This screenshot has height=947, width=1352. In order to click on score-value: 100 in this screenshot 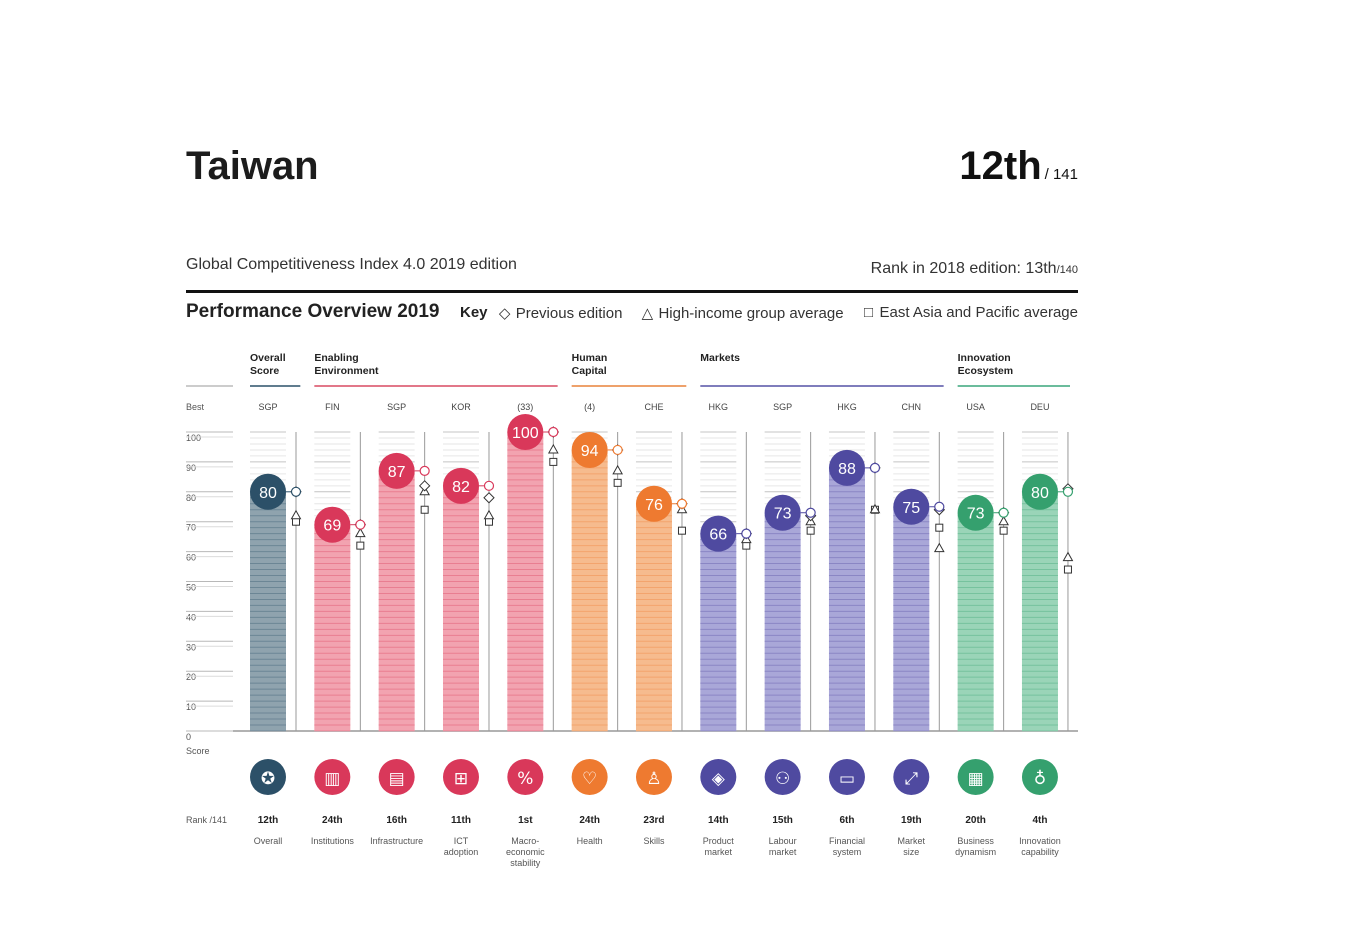, I will do `click(525, 433)`.